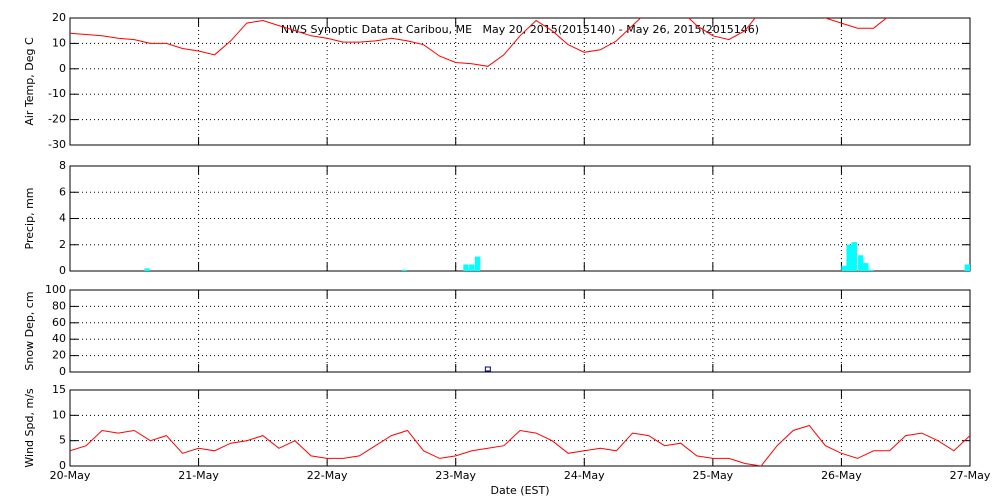  I want to click on y-axis-label: Precip, mm, so click(29, 219).